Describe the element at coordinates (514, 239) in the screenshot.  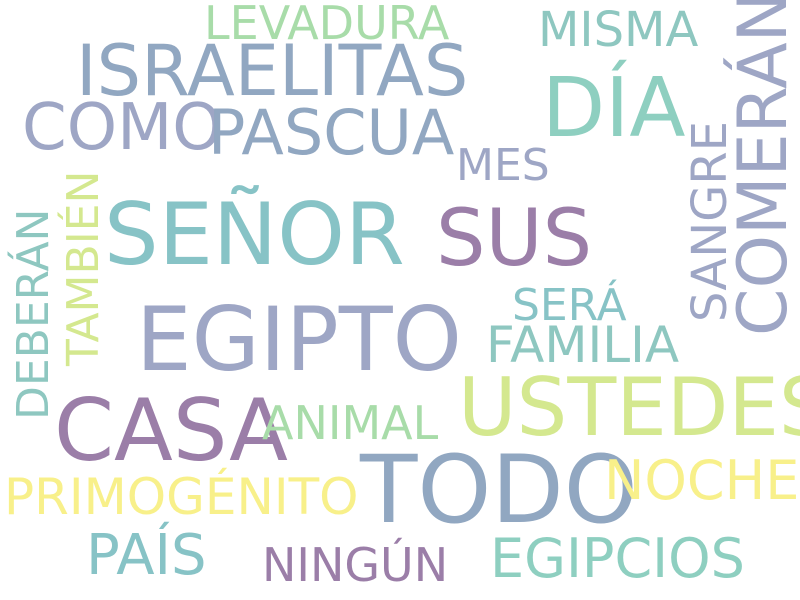
I see `word-sus: SUS` at that location.